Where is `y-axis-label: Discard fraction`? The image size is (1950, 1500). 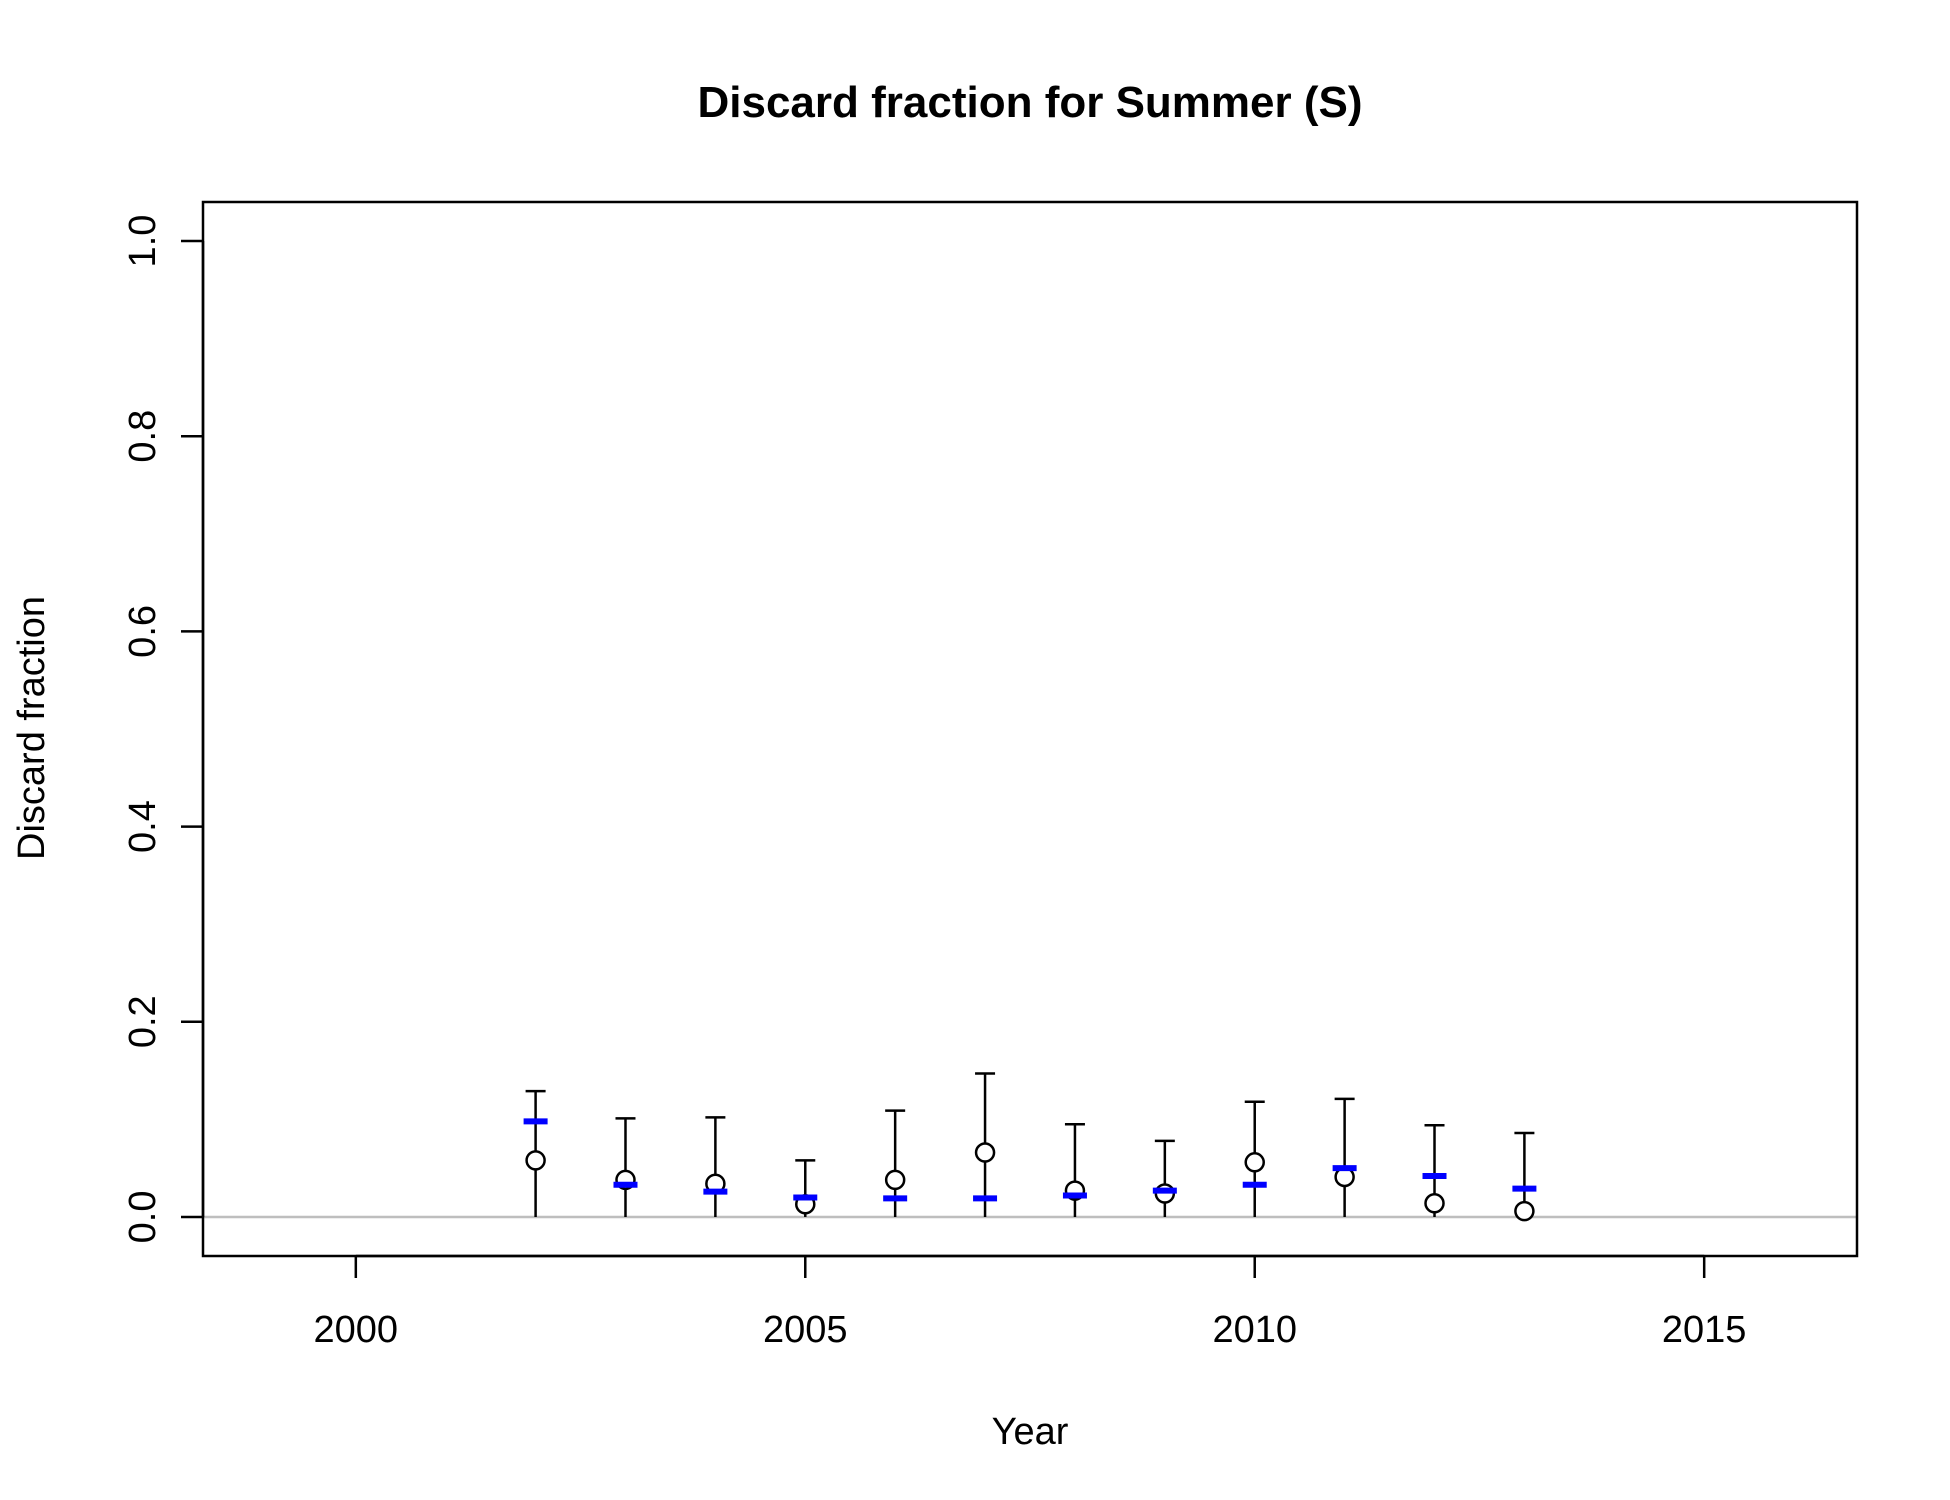 y-axis-label: Discard fraction is located at coordinates (32, 728).